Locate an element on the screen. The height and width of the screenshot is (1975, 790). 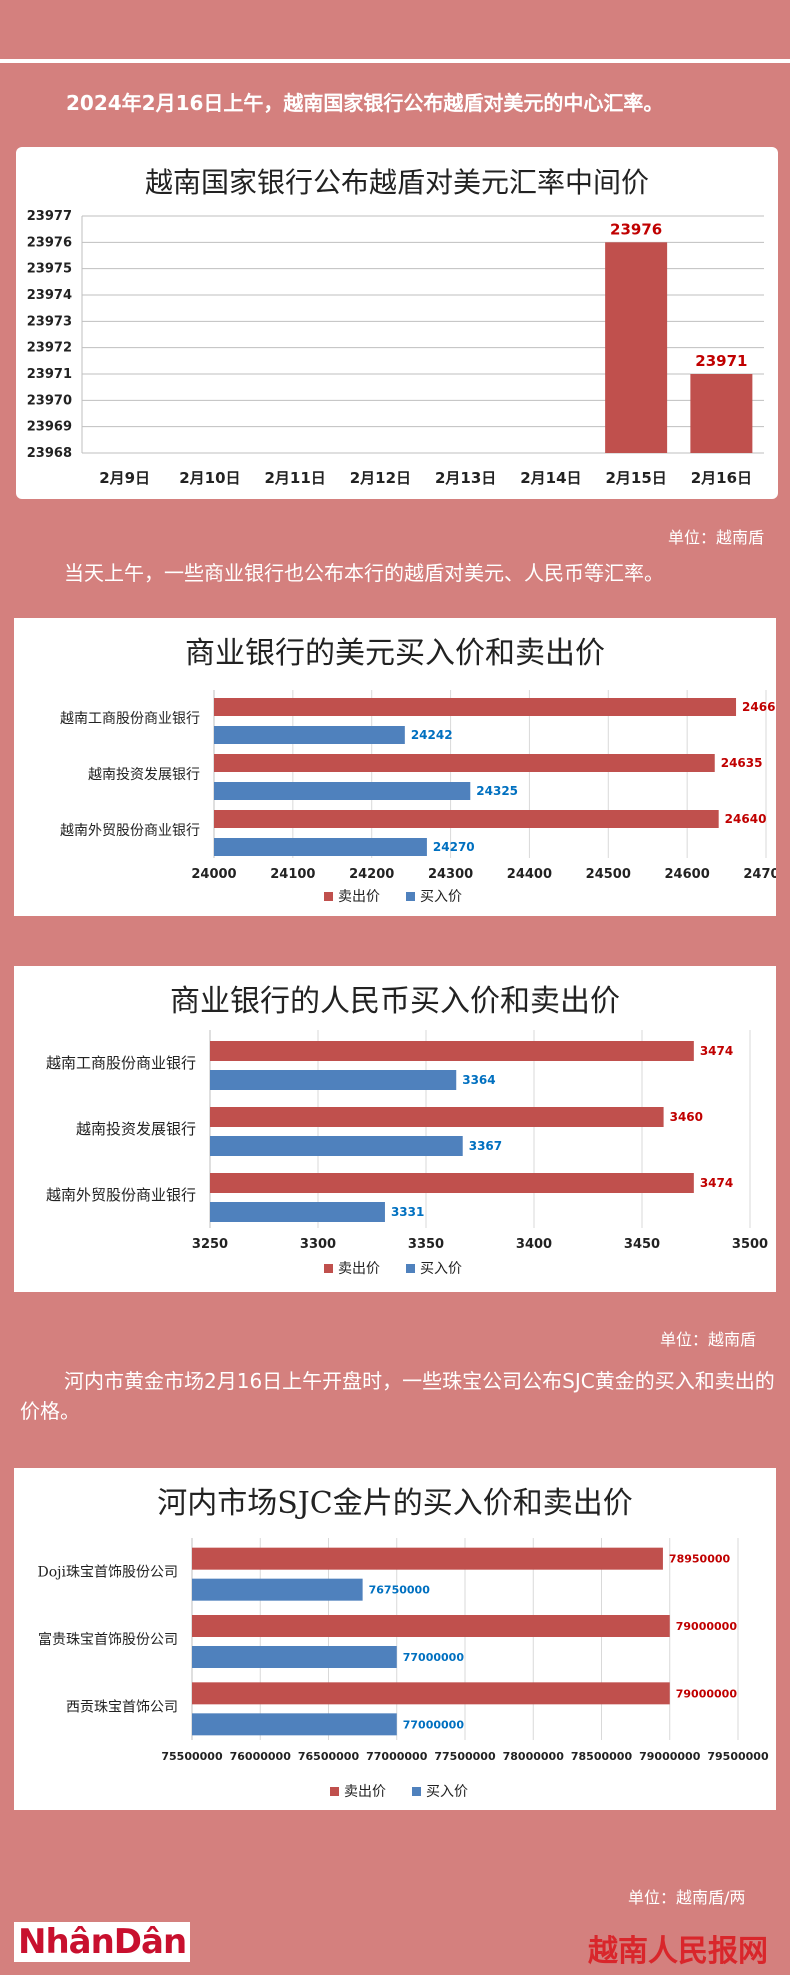
x-tick-label: 24700 is located at coordinates (759, 874).